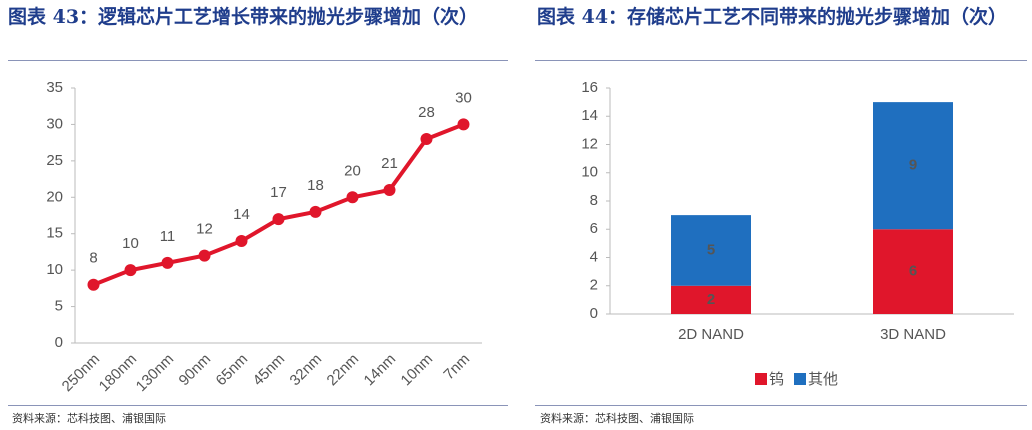  What do you see at coordinates (195, 370) in the screenshot?
I see `x-tick-label: 90nm` at bounding box center [195, 370].